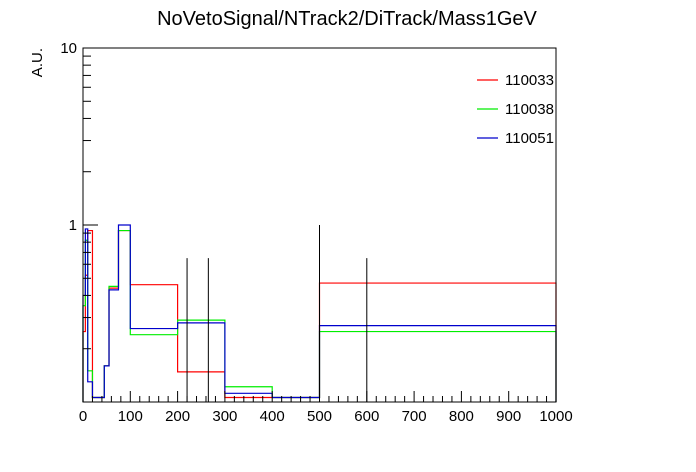 The height and width of the screenshot is (472, 696). What do you see at coordinates (37, 62) in the screenshot?
I see `y-axis-label: A.U.` at bounding box center [37, 62].